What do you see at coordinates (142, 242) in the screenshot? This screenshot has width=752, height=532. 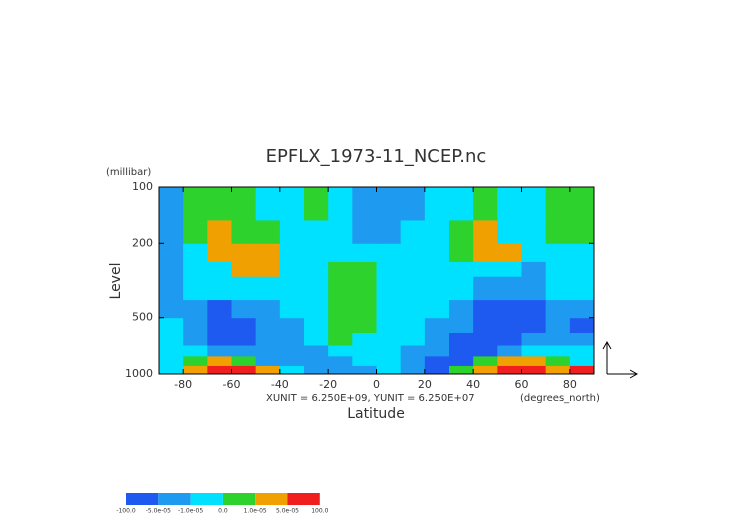 I see `y-tick-label: 200` at bounding box center [142, 242].